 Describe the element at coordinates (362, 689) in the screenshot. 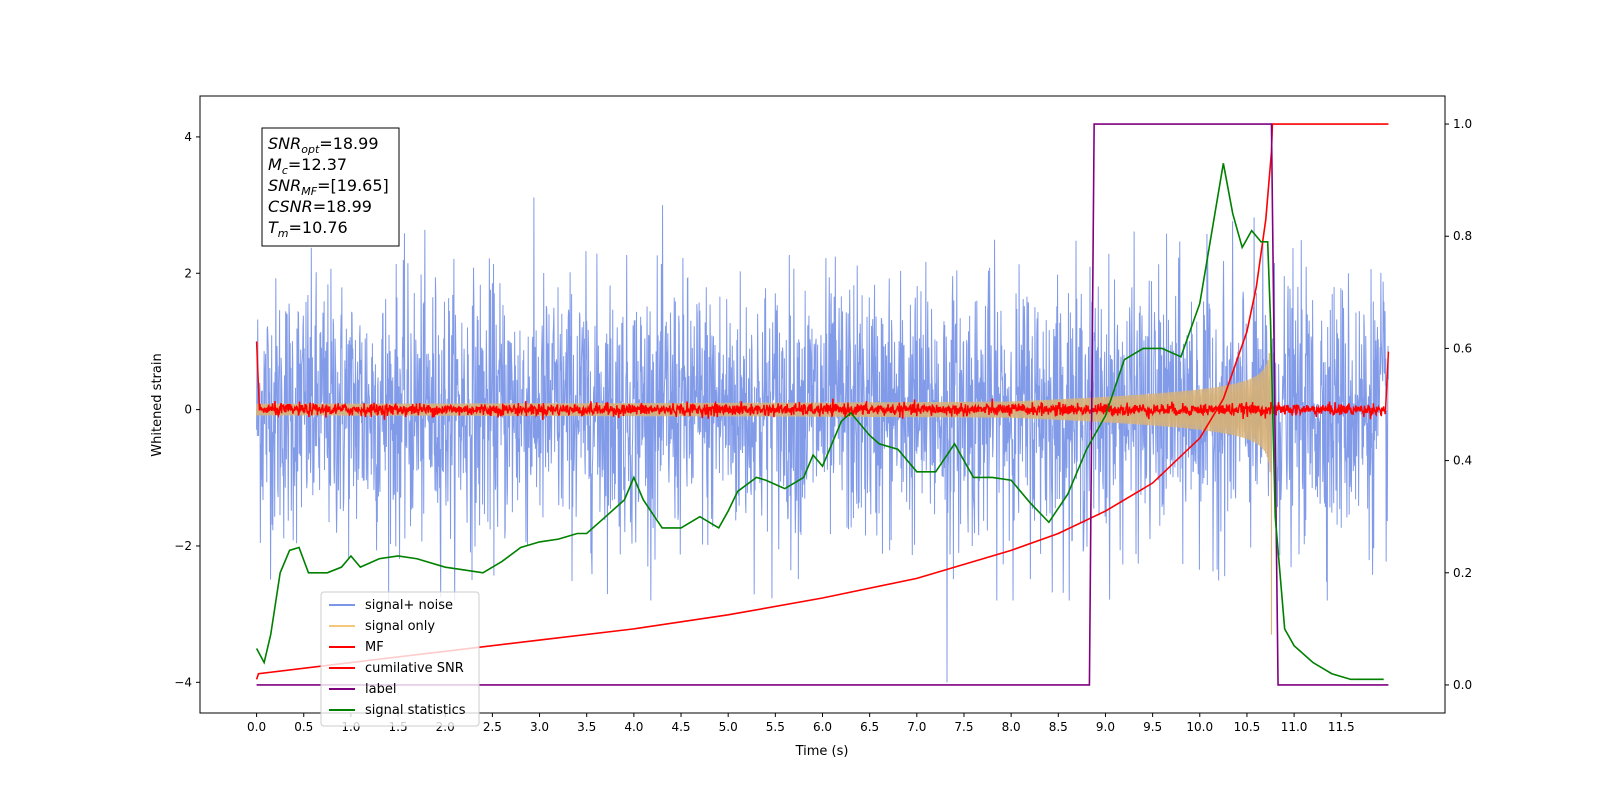

I see `legend-item-label: label` at that location.